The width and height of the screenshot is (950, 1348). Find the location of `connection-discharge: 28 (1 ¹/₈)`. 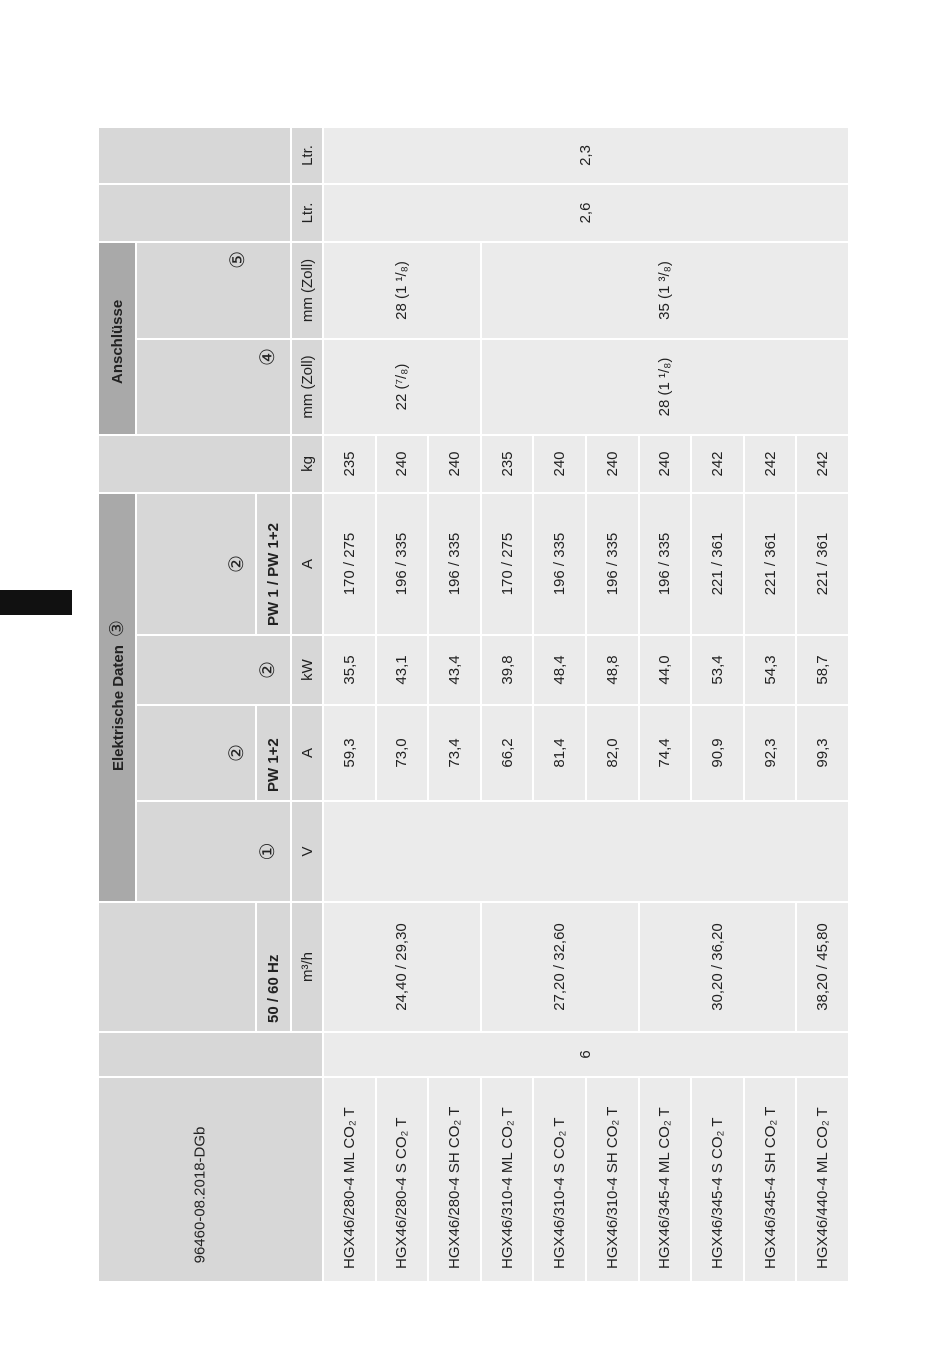

connection-discharge: 28 (1 ¹/₈) is located at coordinates (402, 290).